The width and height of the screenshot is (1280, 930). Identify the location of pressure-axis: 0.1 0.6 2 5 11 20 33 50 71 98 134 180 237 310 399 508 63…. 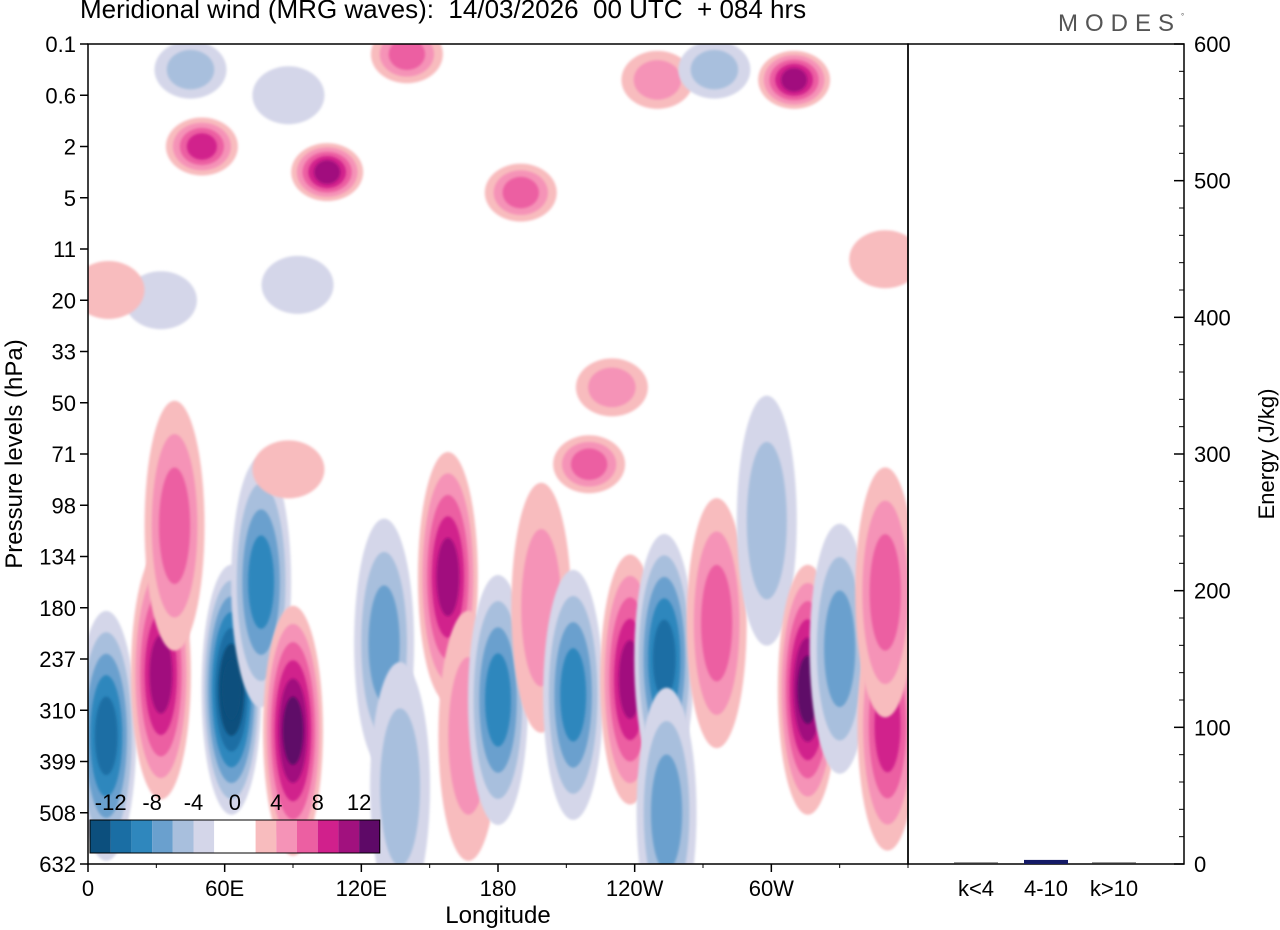
(63, 454).